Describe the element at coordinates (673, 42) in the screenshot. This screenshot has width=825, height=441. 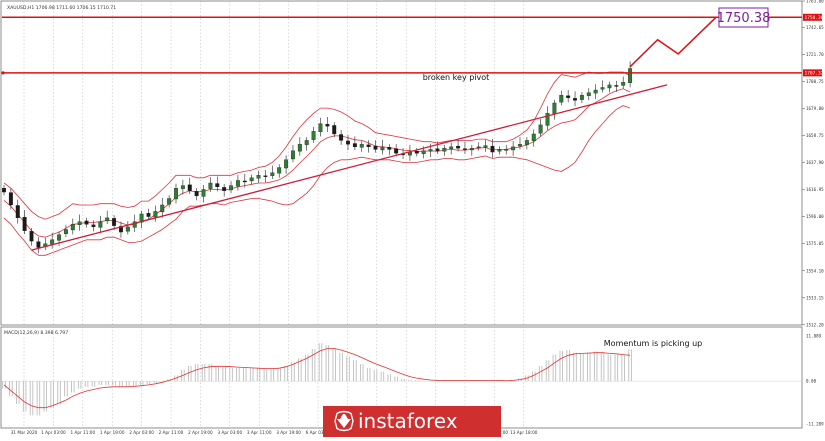
I see `projected-price-path` at that location.